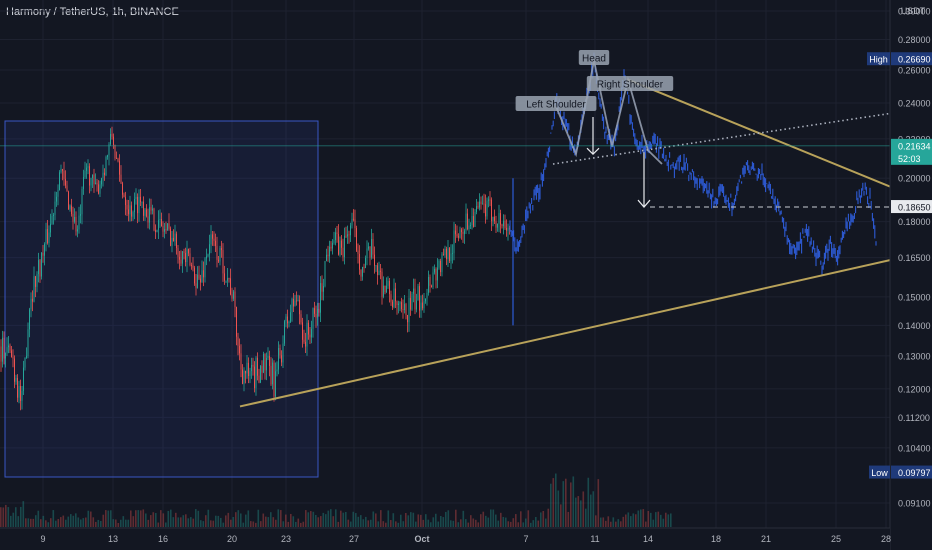  What do you see at coordinates (911, 275) in the screenshot?
I see `price-axis-bg` at bounding box center [911, 275].